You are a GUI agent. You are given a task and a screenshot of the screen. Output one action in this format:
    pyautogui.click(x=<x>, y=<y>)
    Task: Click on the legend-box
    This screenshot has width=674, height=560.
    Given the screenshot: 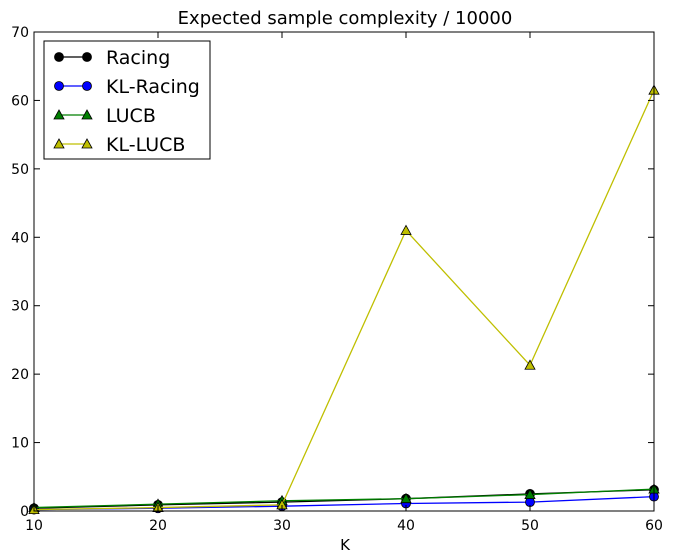 What is the action you would take?
    pyautogui.click(x=127, y=100)
    